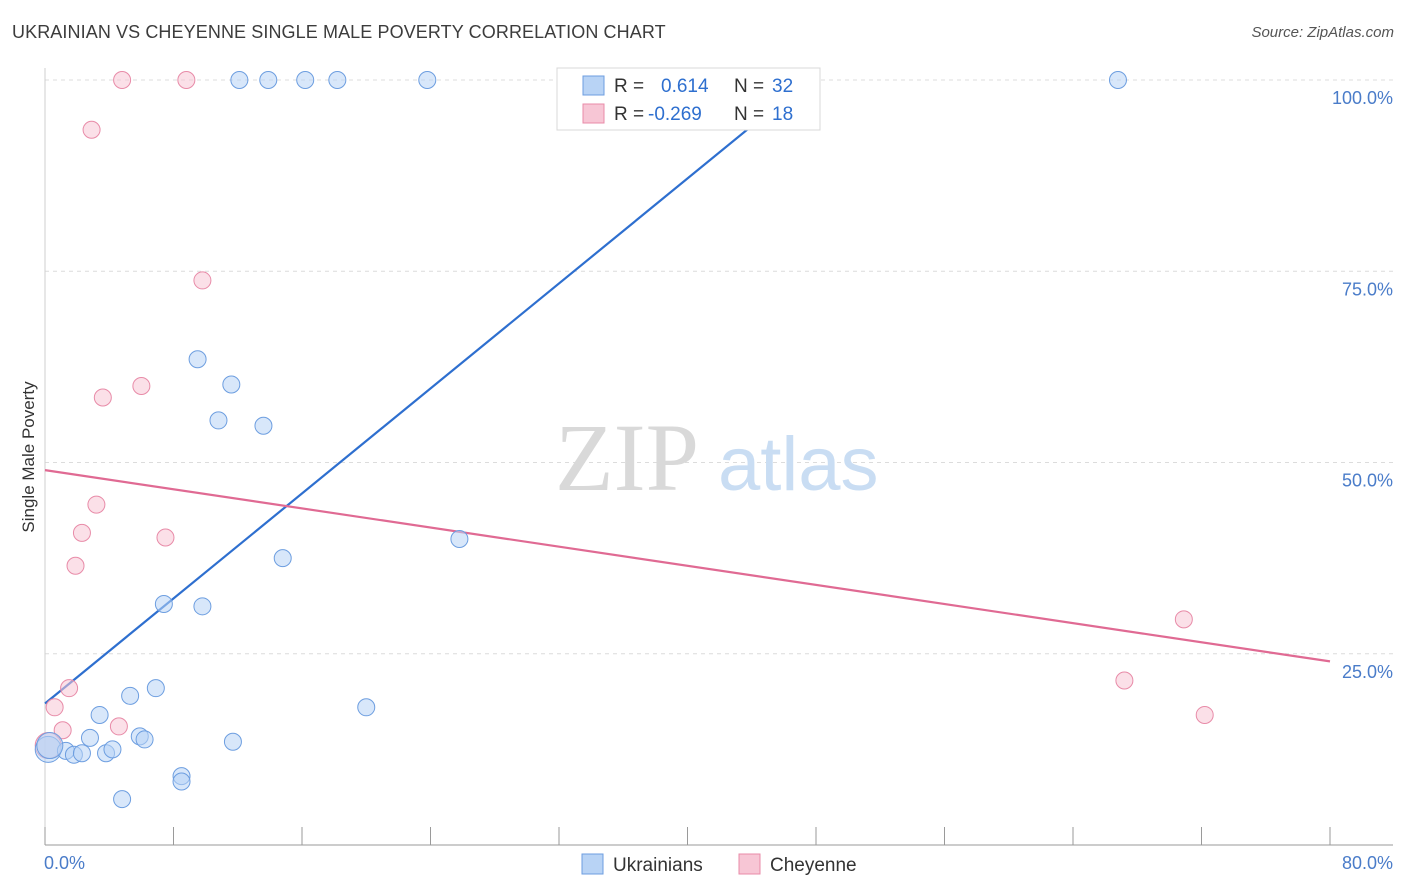 This screenshot has height=892, width=1406. Describe the element at coordinates (813, 865) in the screenshot. I see `bottom-legend-label-cheyenne: Cheyenne` at that location.